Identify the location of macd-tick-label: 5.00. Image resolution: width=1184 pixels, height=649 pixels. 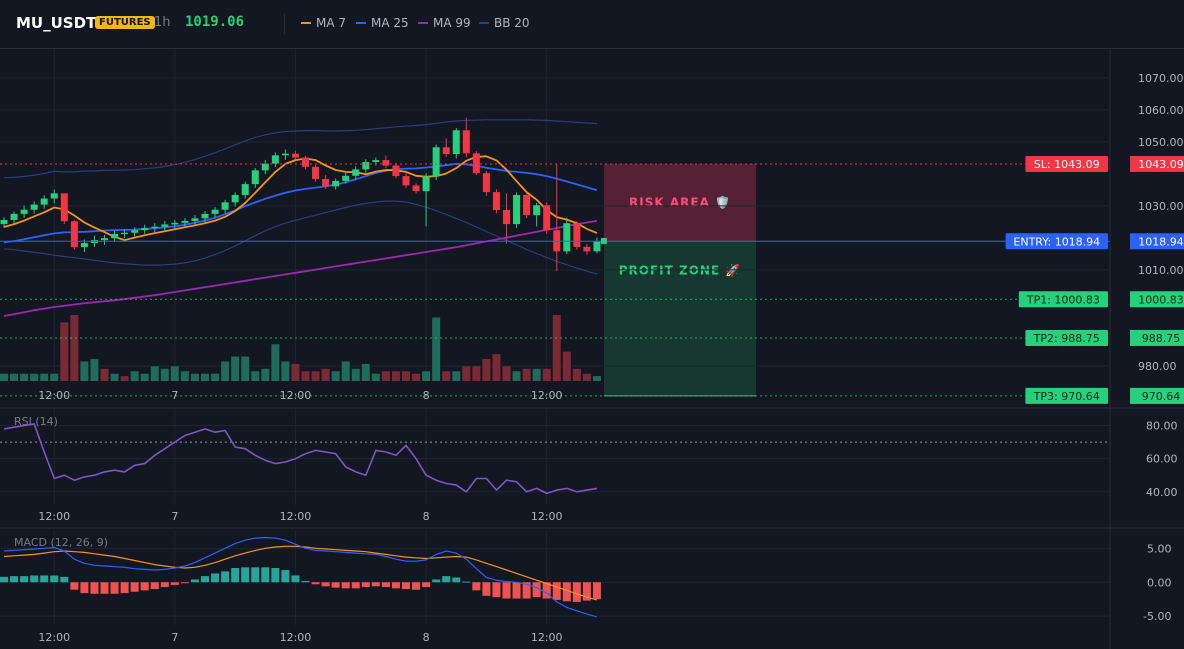
(1159, 548).